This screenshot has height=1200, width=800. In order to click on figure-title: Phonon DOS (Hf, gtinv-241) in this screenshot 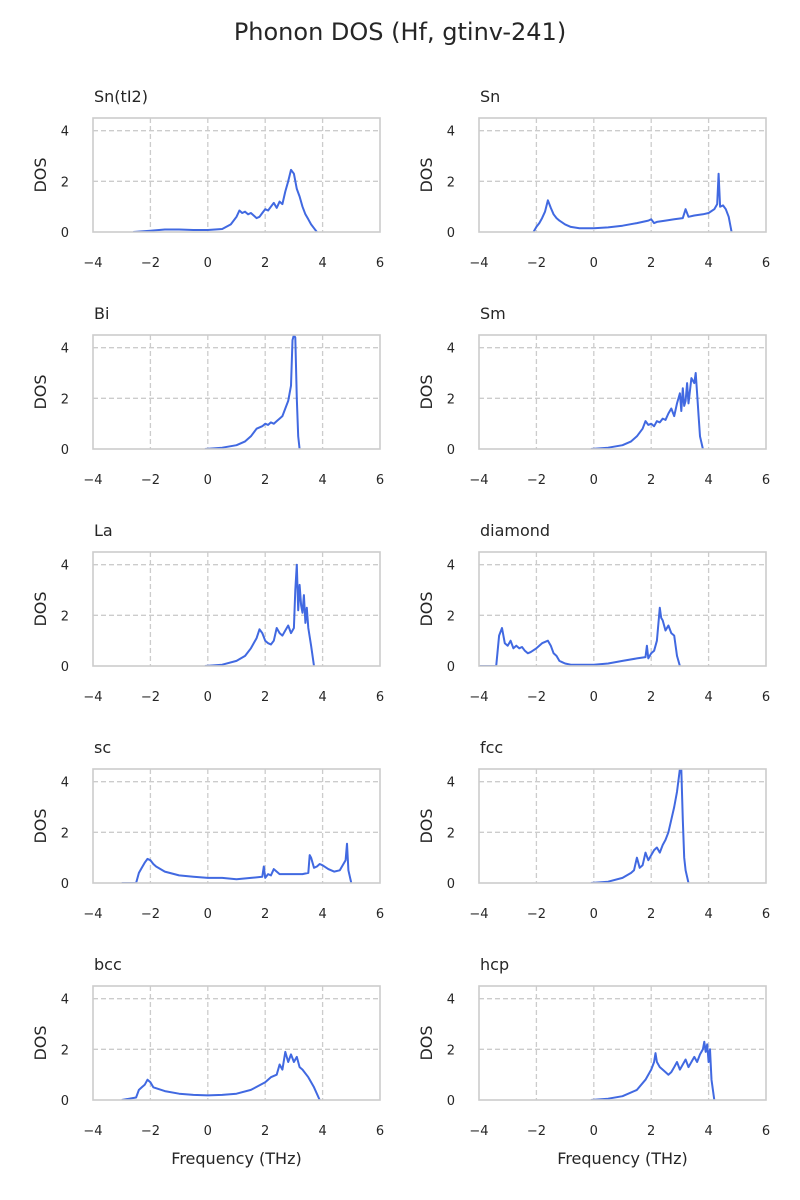, I will do `click(400, 32)`.